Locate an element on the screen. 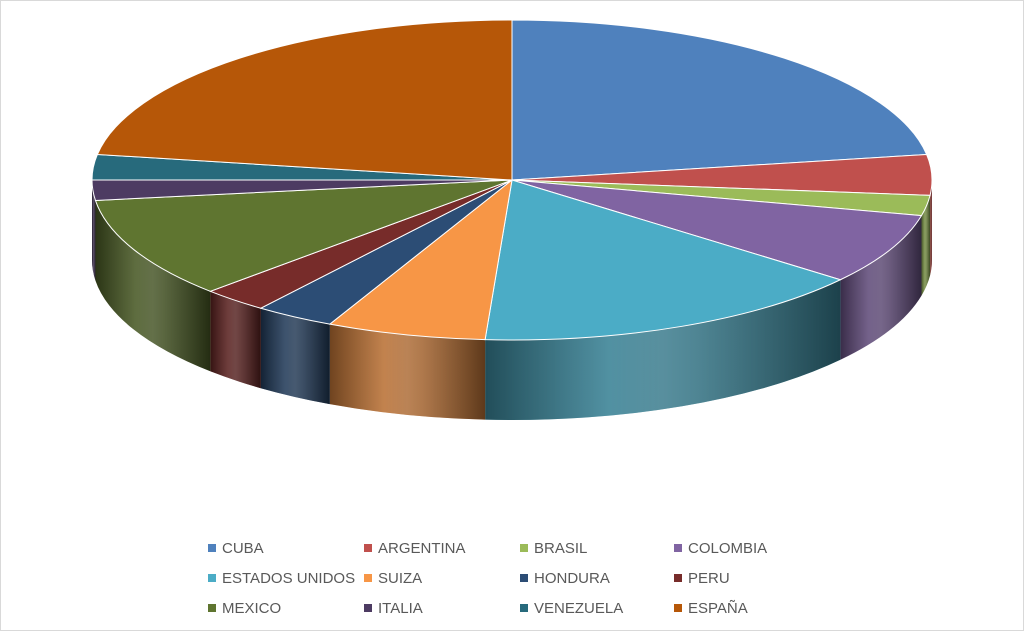 The height and width of the screenshot is (631, 1024). pie-slice-colombia is located at coordinates (717, 230).